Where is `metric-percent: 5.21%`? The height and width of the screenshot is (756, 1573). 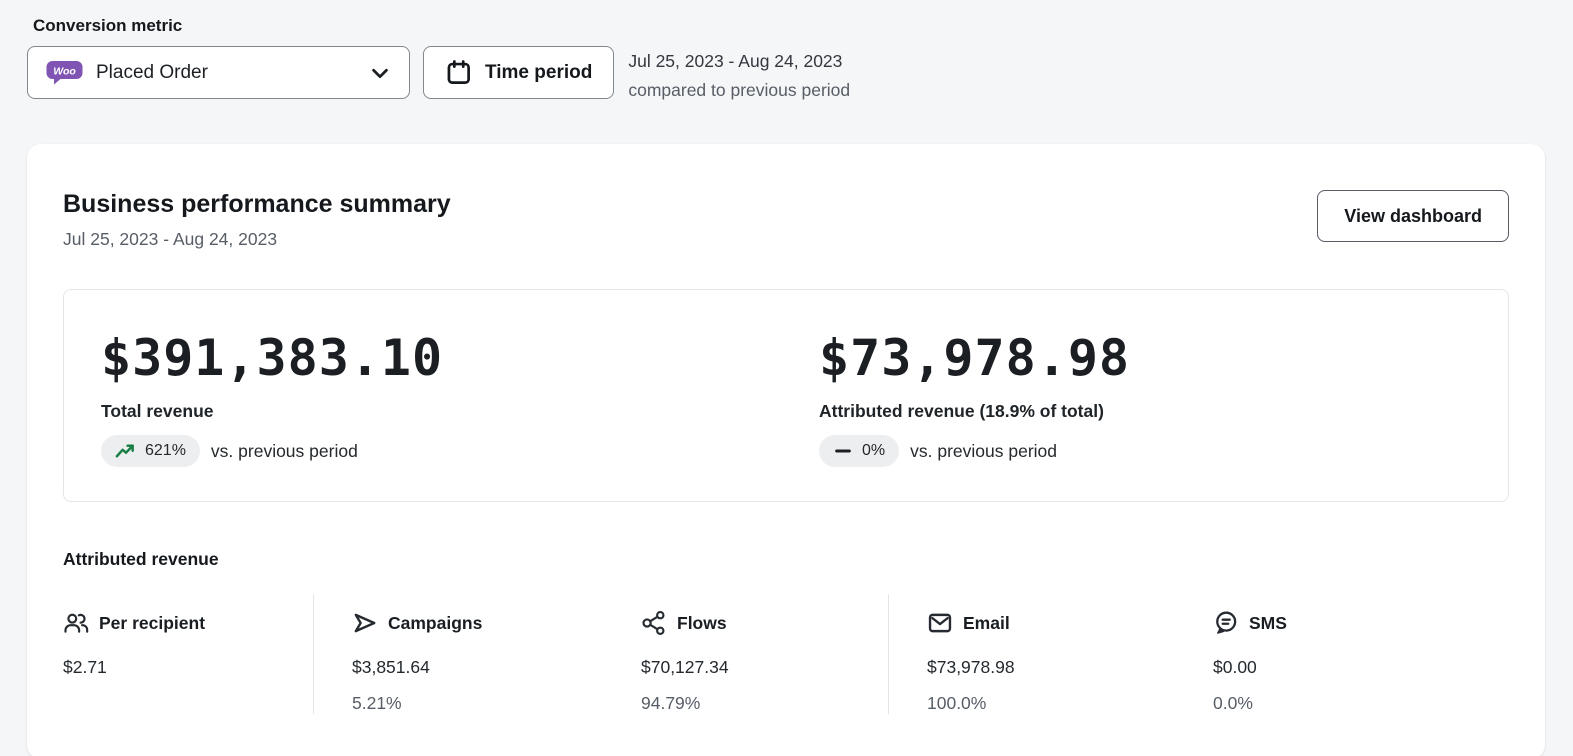 metric-percent: 5.21% is located at coordinates (377, 703).